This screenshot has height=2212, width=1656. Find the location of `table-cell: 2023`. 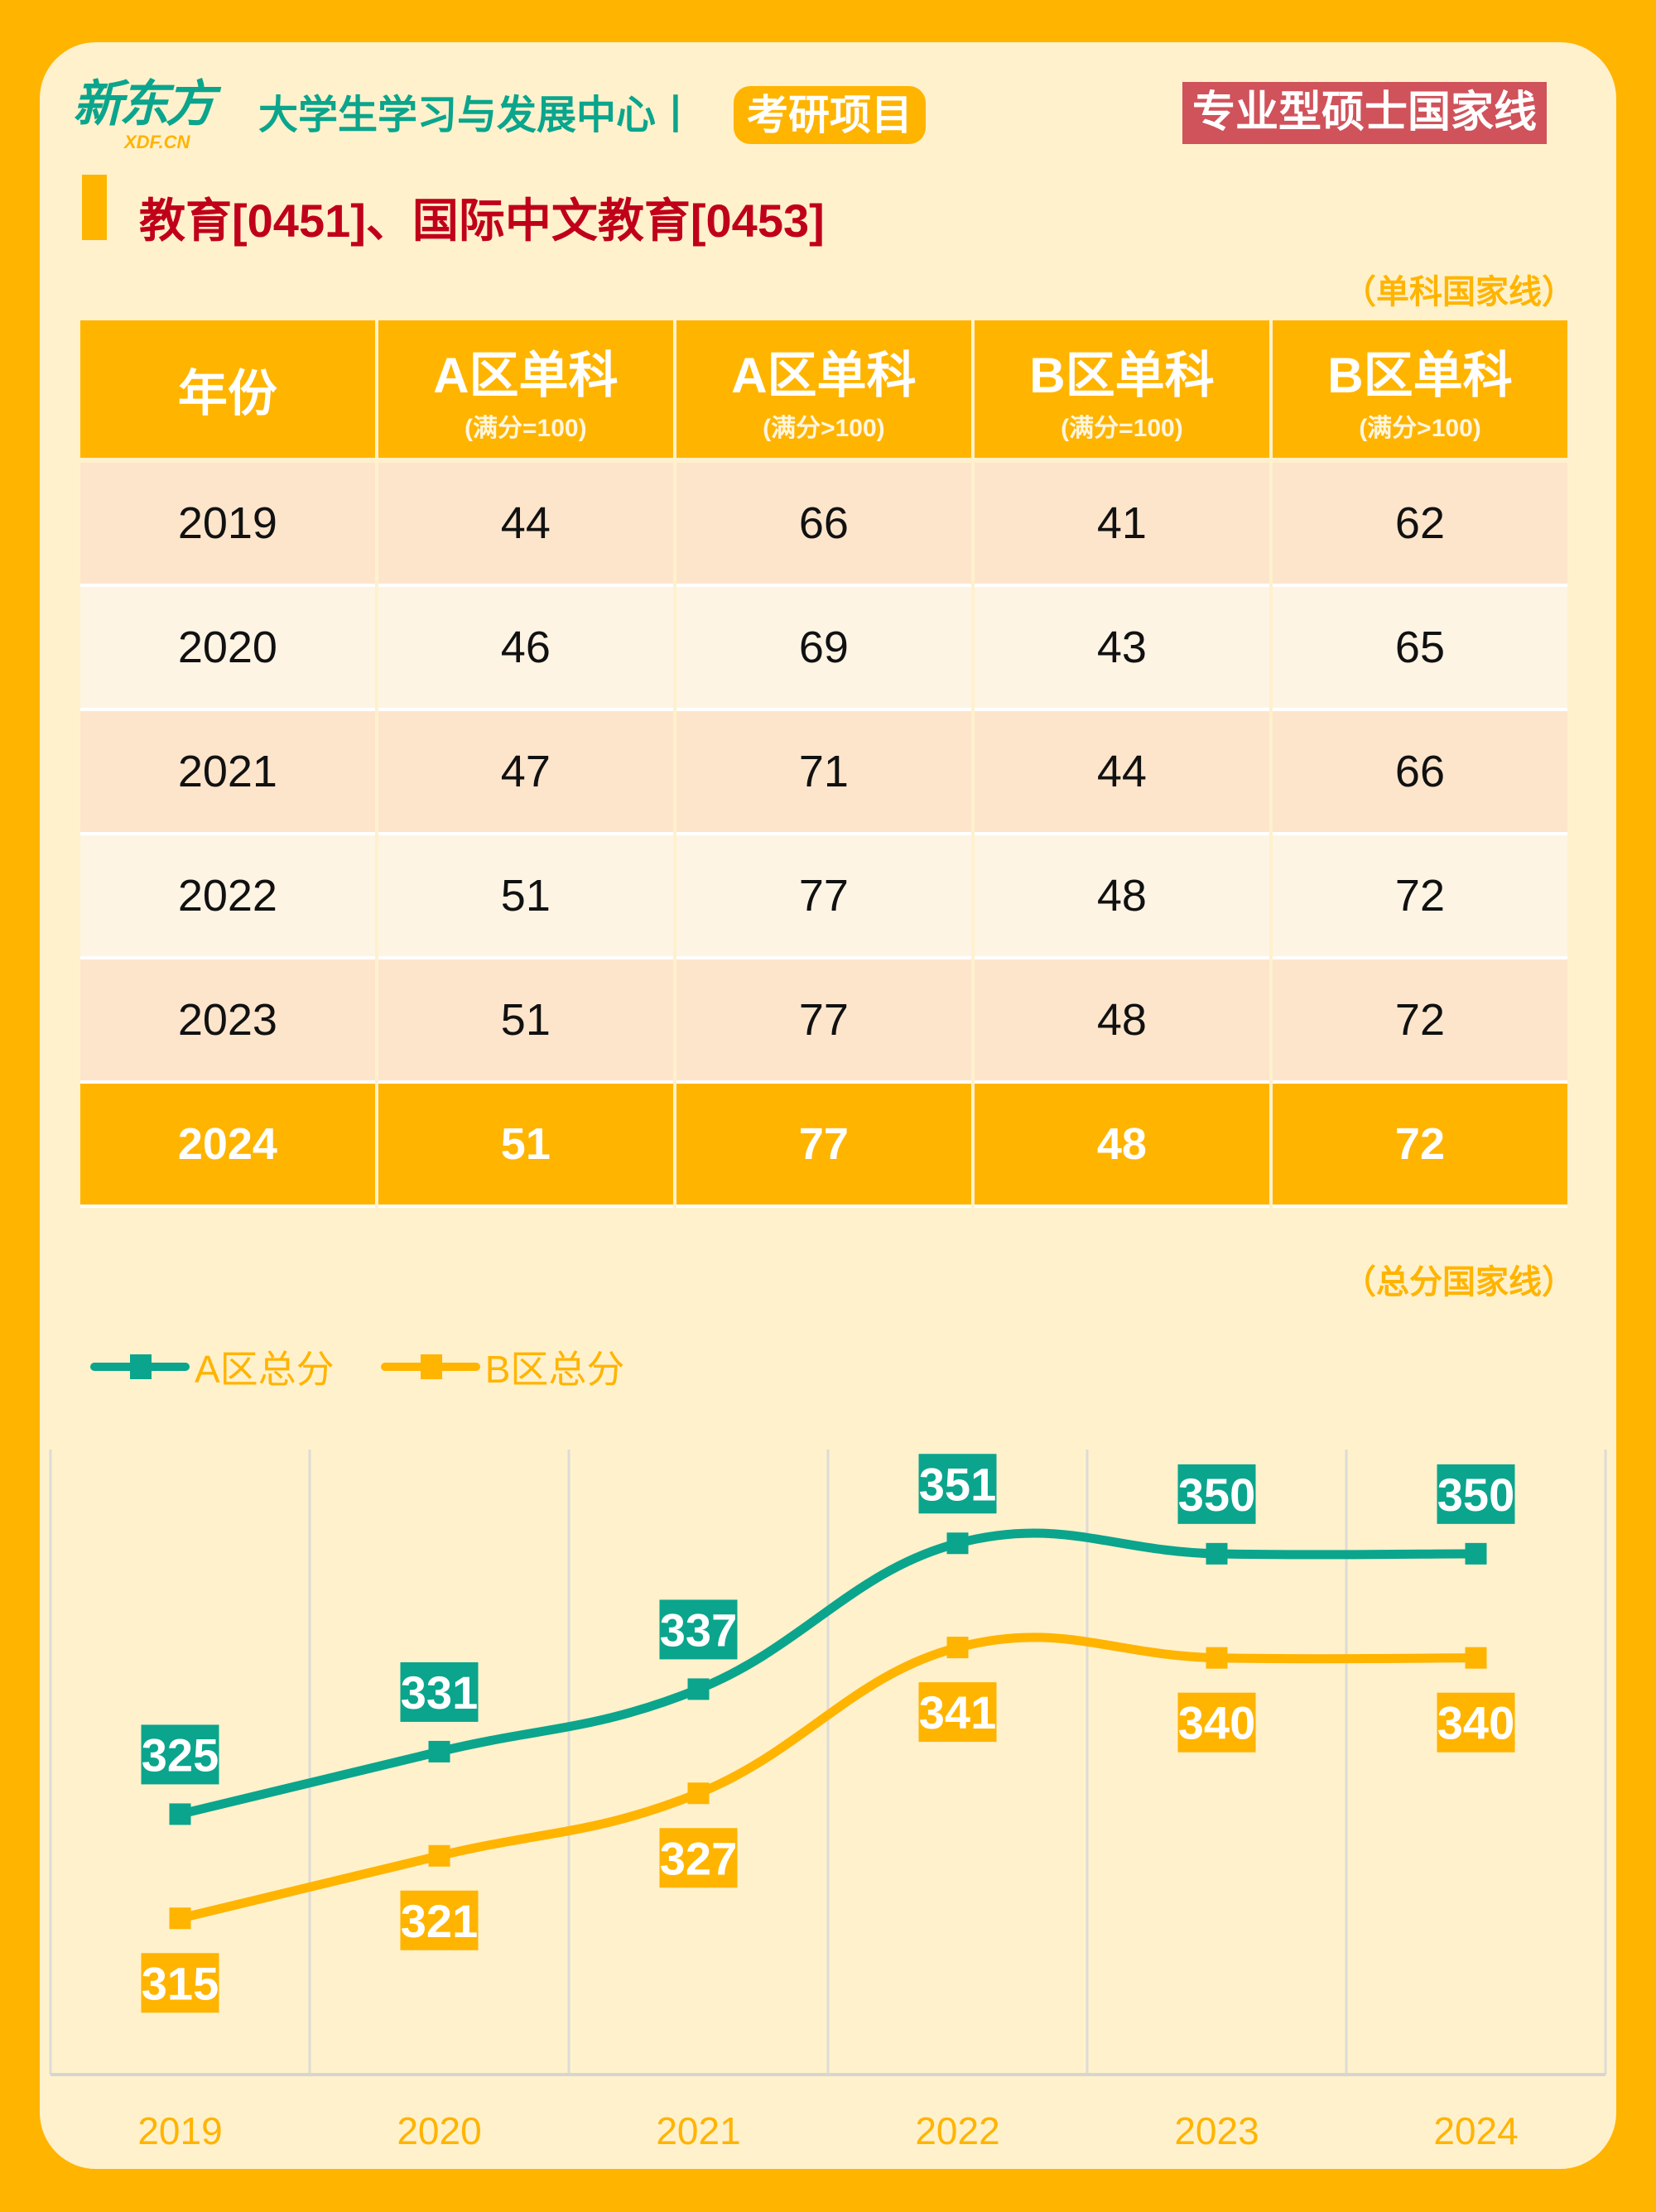

table-cell: 2023 is located at coordinates (228, 1021).